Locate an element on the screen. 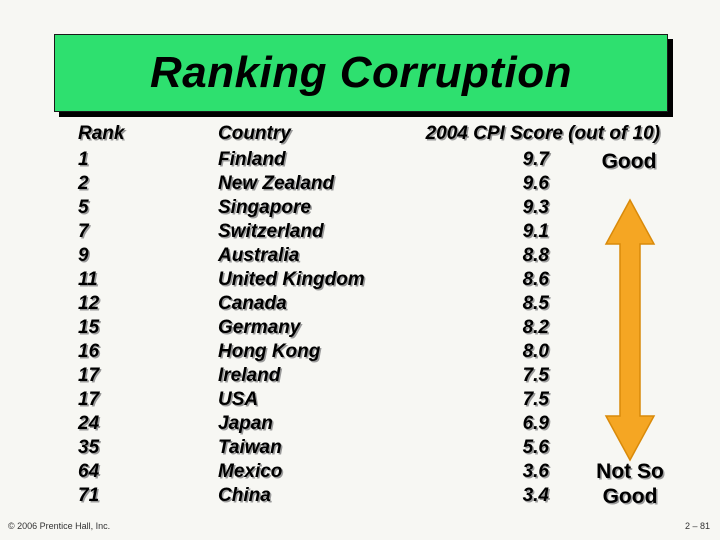 The height and width of the screenshot is (540, 720). score-cell: 9.6 is located at coordinates (535, 183).